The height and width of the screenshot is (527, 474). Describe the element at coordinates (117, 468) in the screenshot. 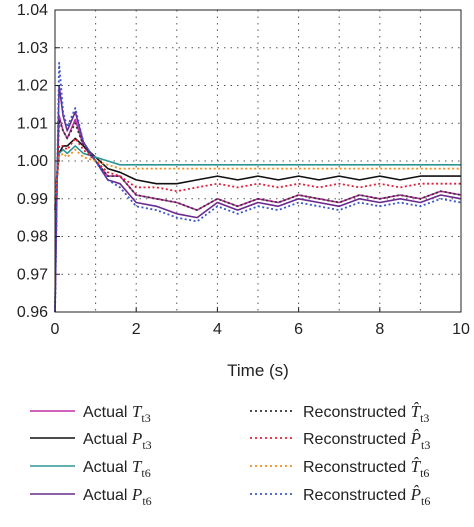

I see `legend-label-actual-t-t6: Actual Tt6` at that location.